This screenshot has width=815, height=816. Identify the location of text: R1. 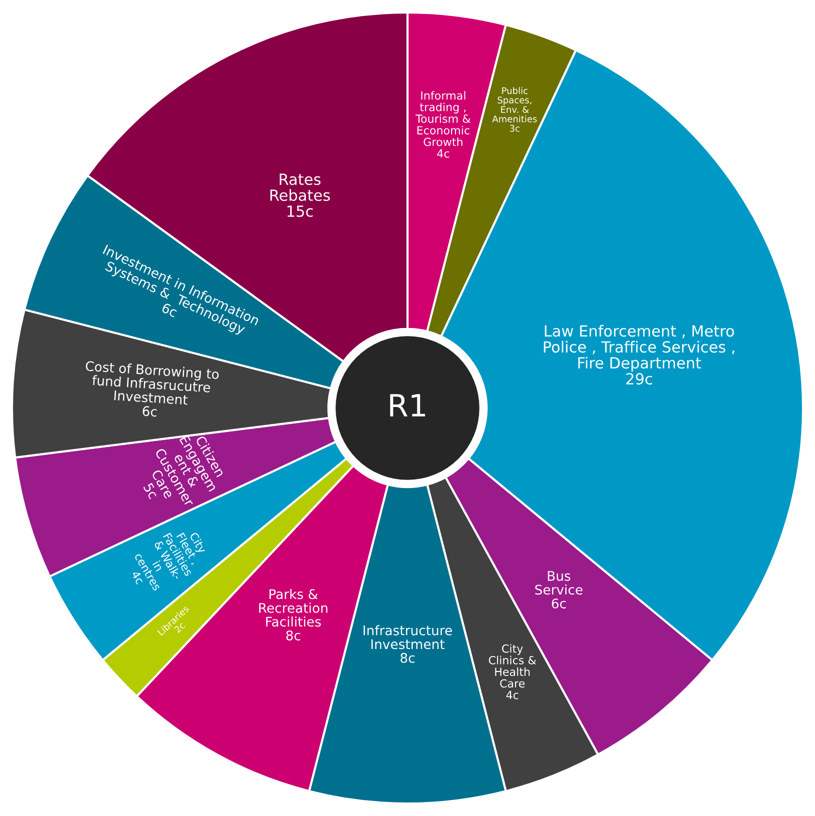
(408, 405).